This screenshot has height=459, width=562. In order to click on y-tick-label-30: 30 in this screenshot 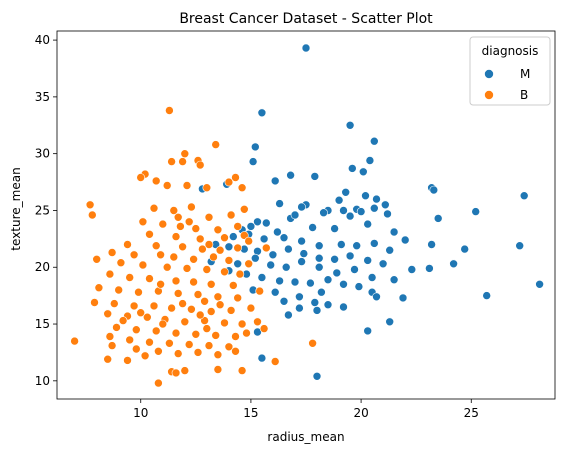, I will do `click(42, 154)`.